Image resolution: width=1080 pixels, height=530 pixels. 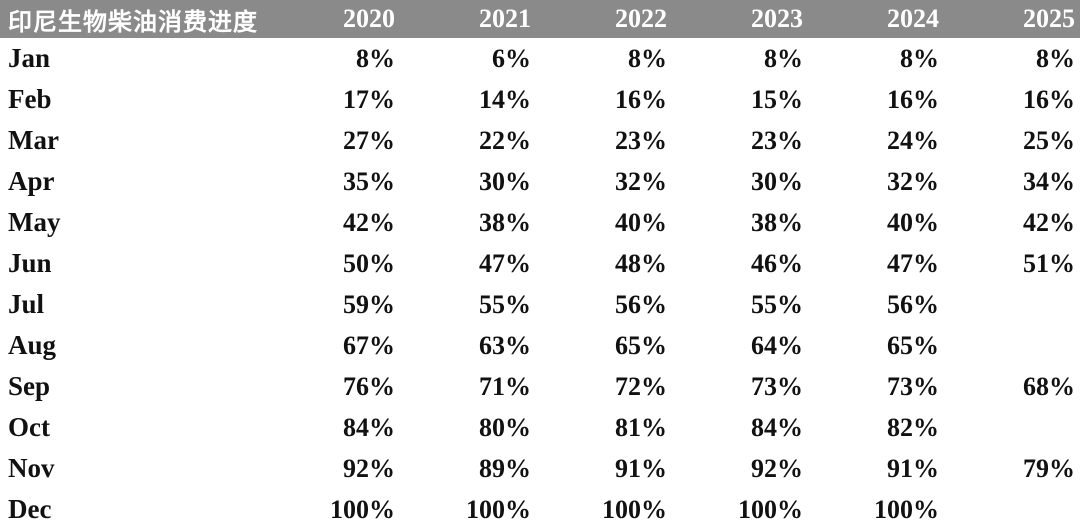 What do you see at coordinates (540, 58) in the screenshot?
I see `table-row: Jan 8% 6% 8% 8% 8% 8%` at bounding box center [540, 58].